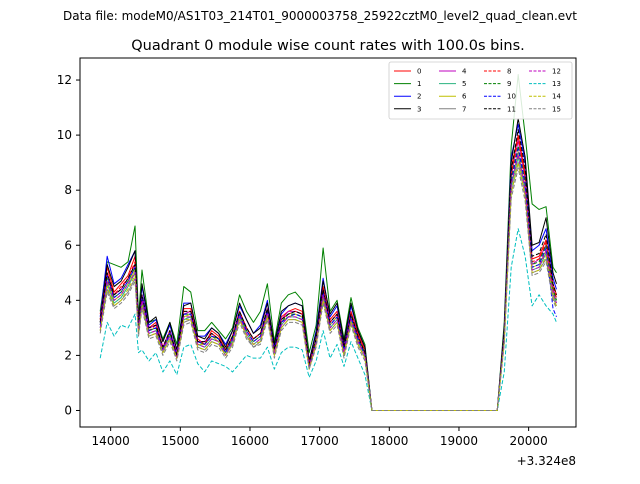 The width and height of the screenshot is (640, 484). I want to click on x-axis: 14000 15000 16000 17000 18000 19000 20000, so click(320, 437).